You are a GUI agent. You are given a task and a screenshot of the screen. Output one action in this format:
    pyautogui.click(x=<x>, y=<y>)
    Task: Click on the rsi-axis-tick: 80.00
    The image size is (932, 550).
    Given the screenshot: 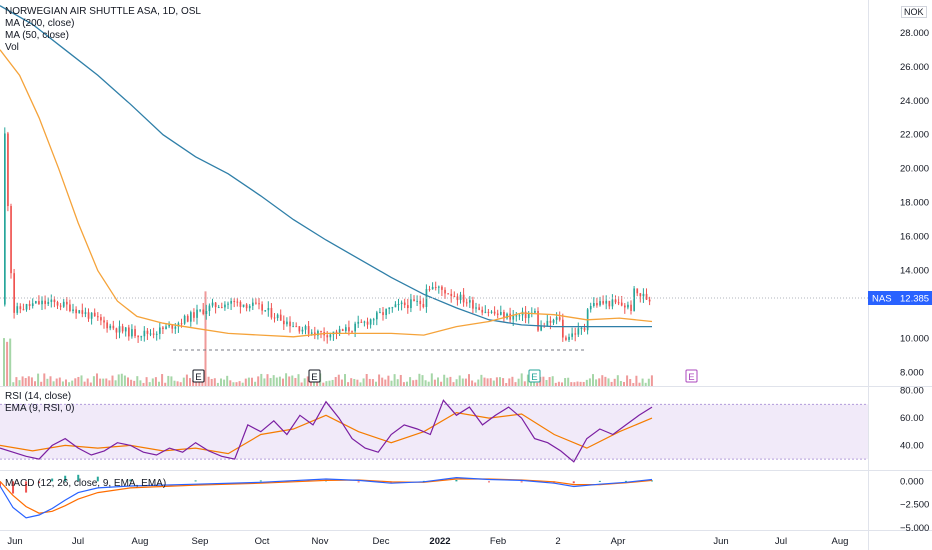 What is the action you would take?
    pyautogui.click(x=912, y=391)
    